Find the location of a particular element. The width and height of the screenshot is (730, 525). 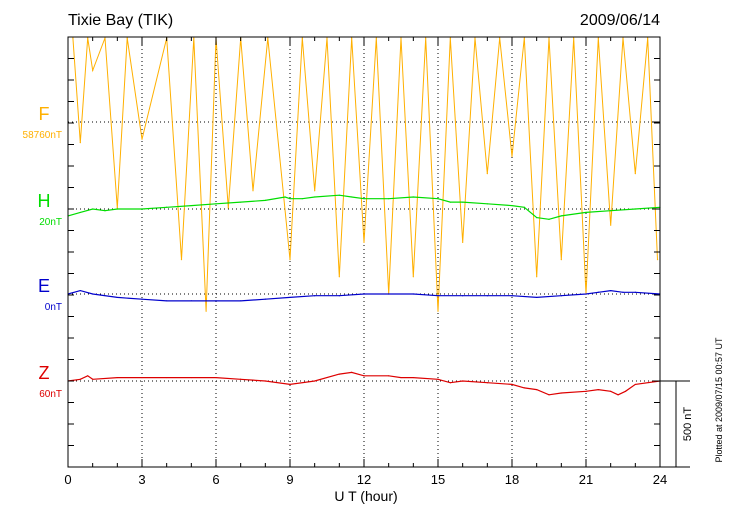

series-baseline-h: 20nT is located at coordinates (50, 222).